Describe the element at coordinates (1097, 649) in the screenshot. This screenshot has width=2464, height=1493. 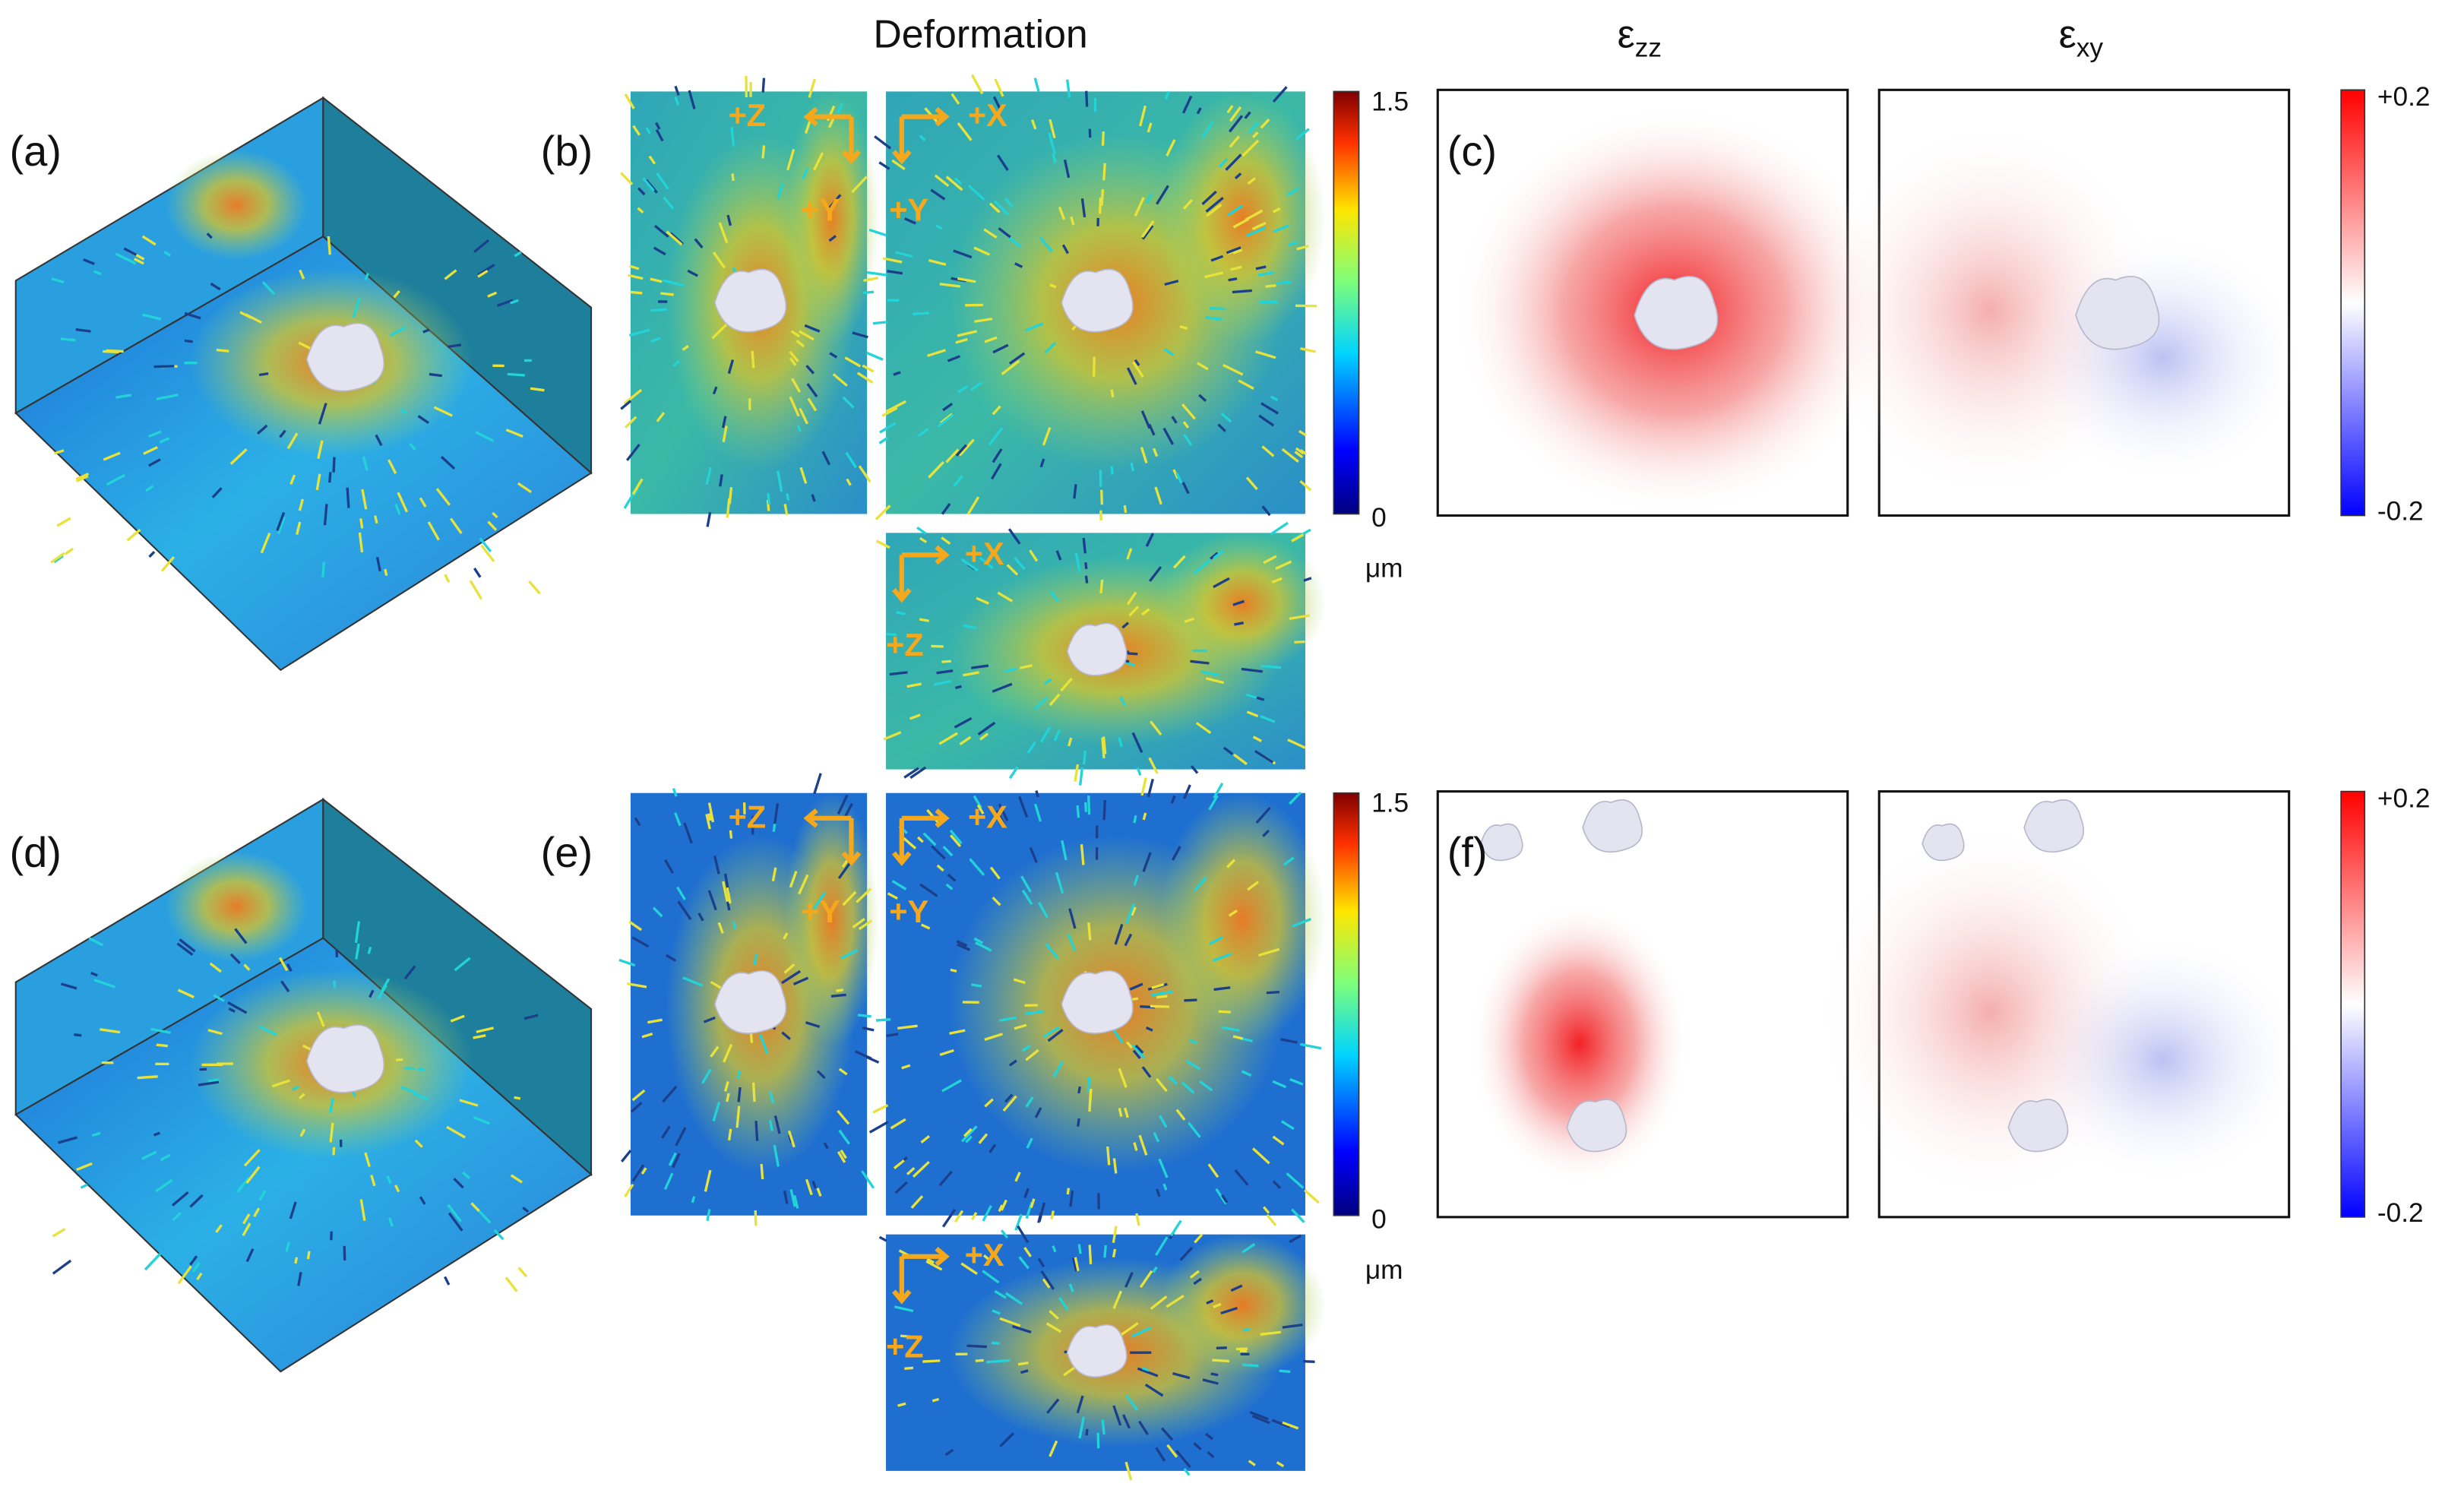
I see `particle` at that location.